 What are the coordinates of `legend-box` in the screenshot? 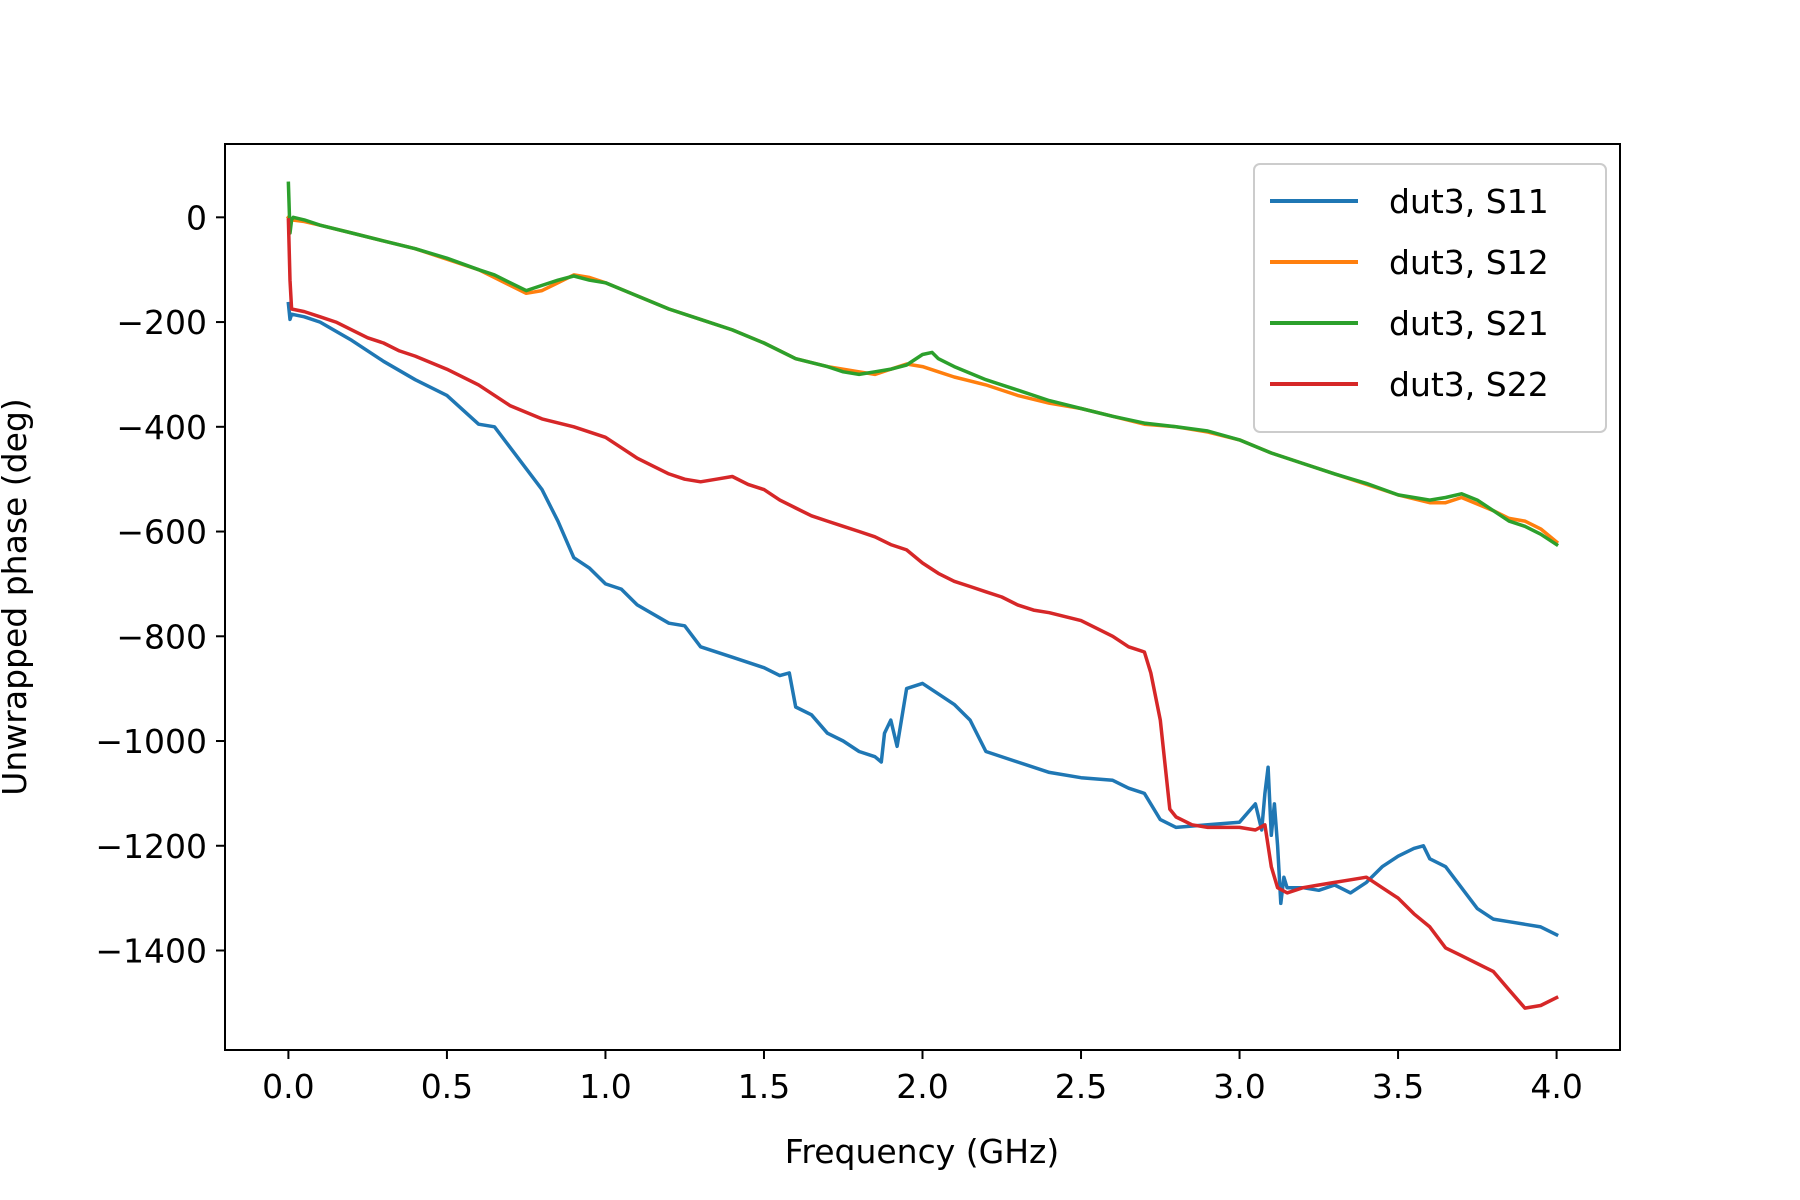 It's located at (1430, 298).